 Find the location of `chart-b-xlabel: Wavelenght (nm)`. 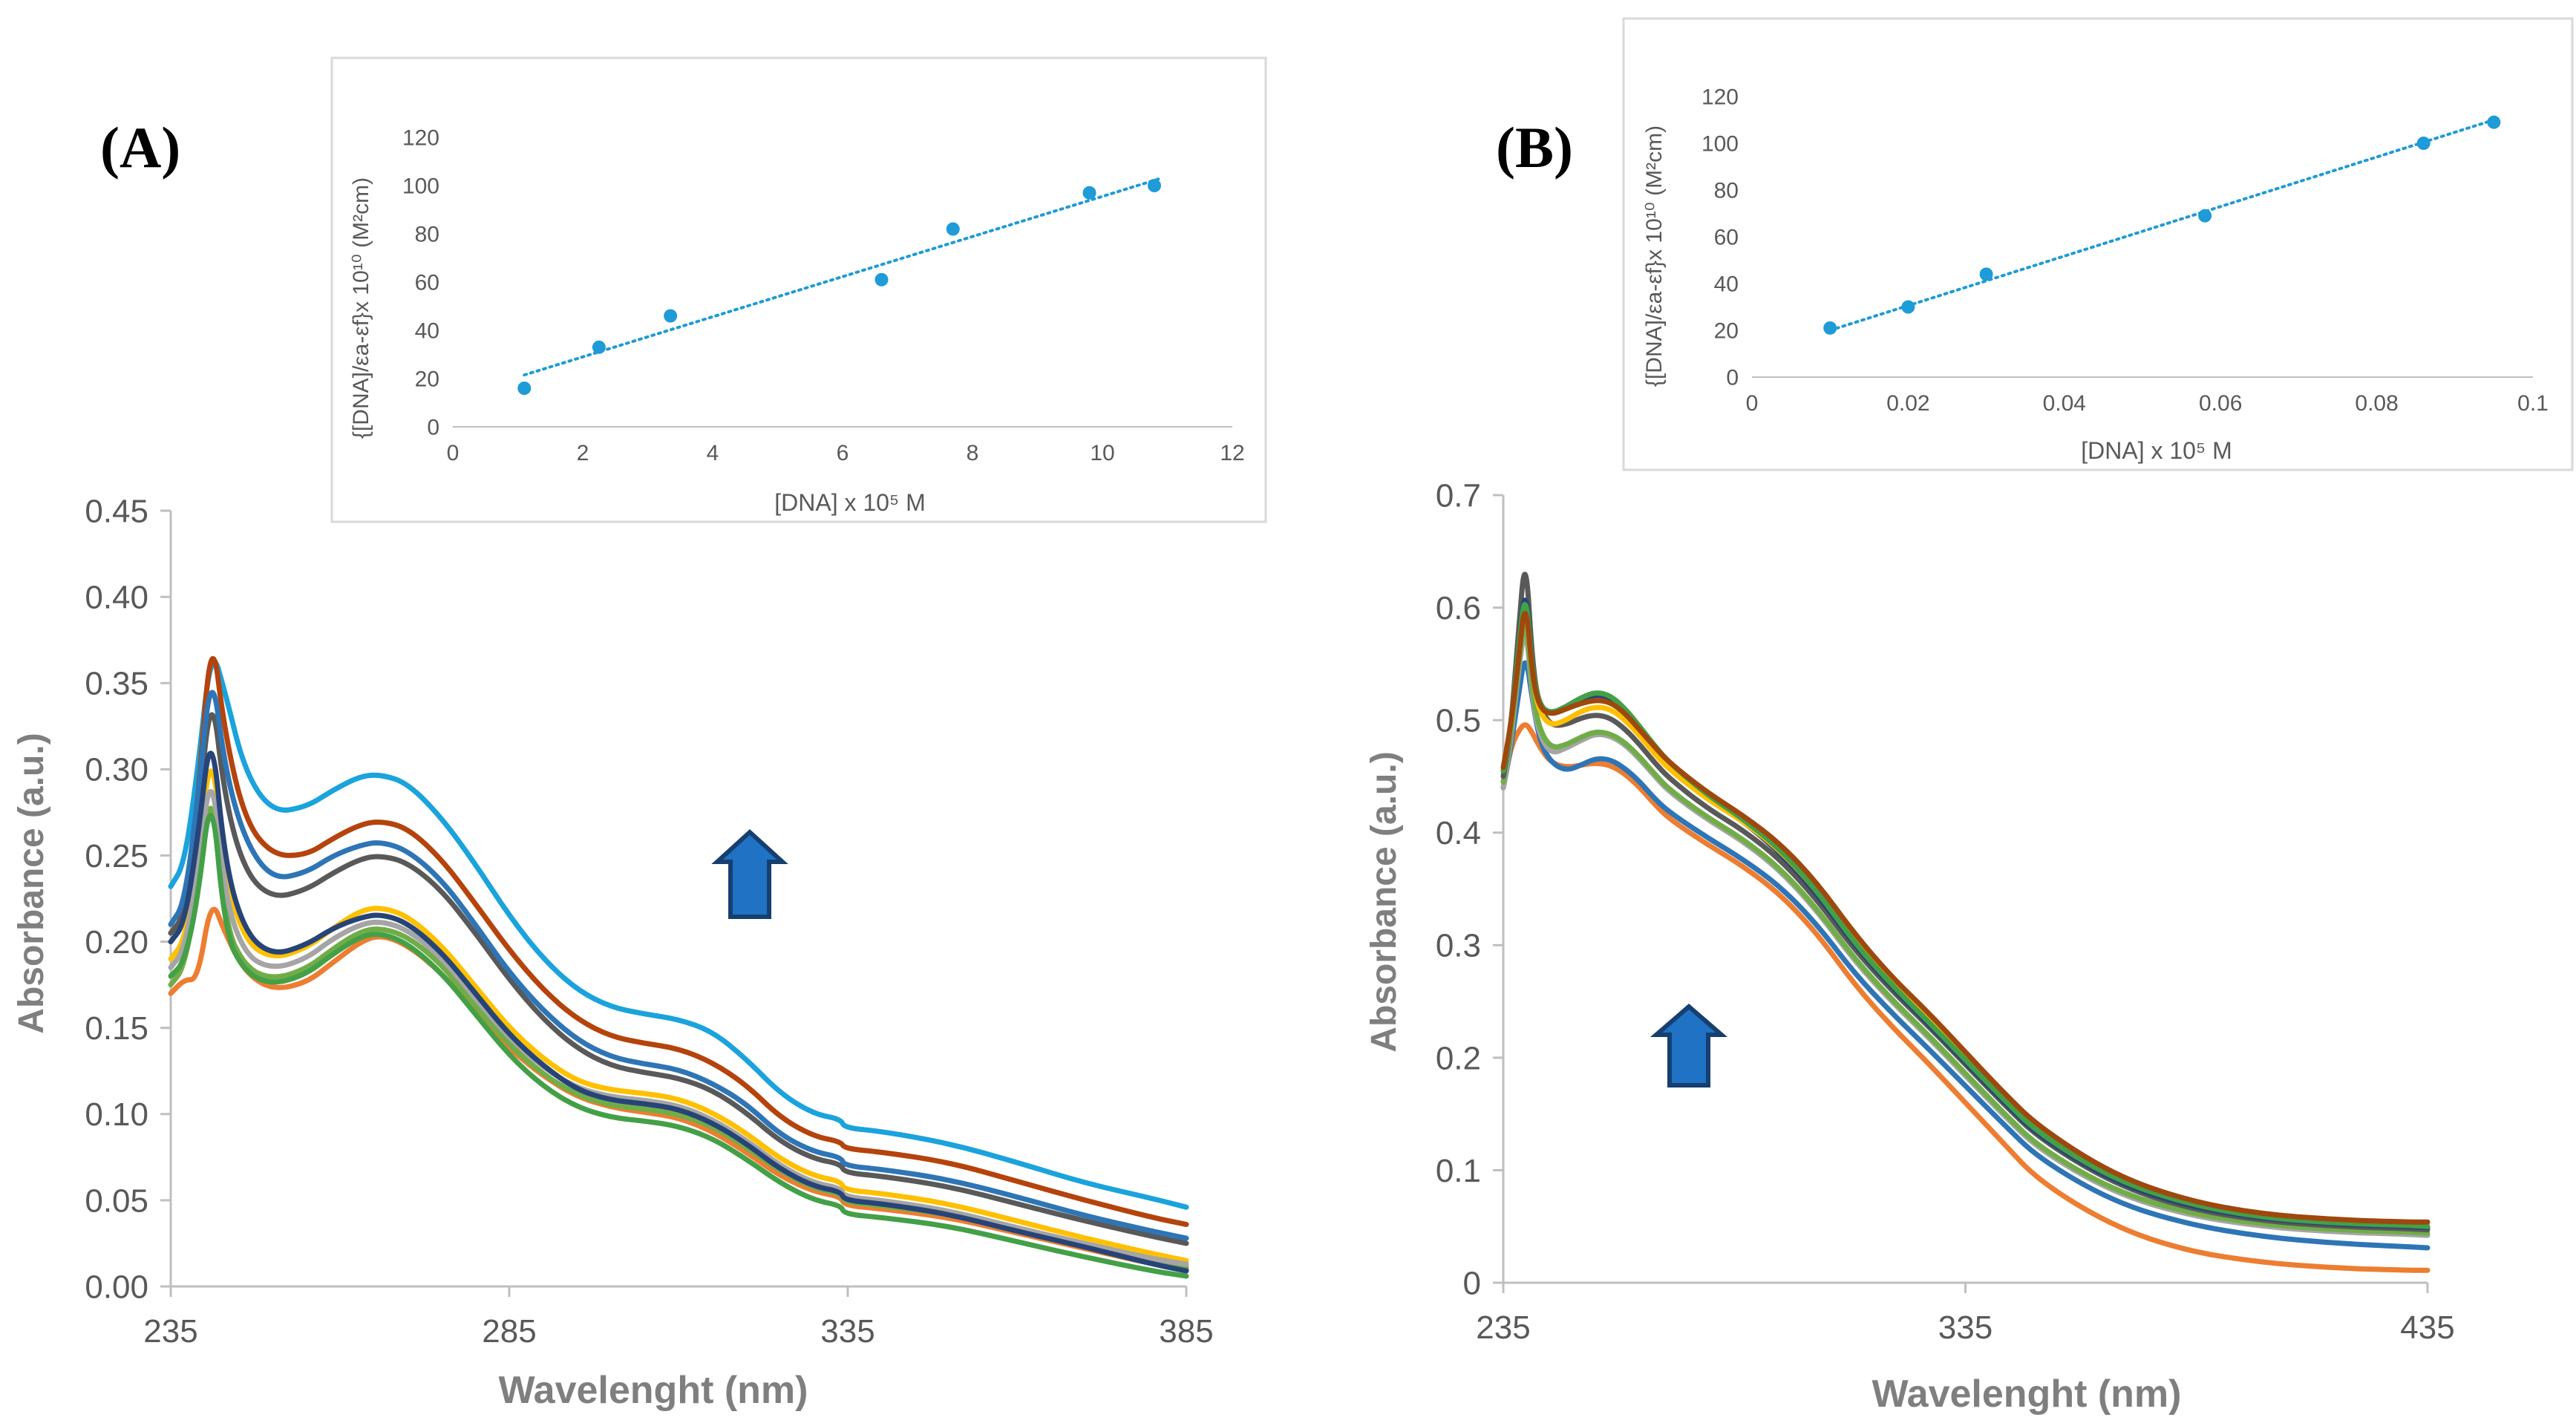

chart-b-xlabel: Wavelenght (nm) is located at coordinates (2027, 1394).